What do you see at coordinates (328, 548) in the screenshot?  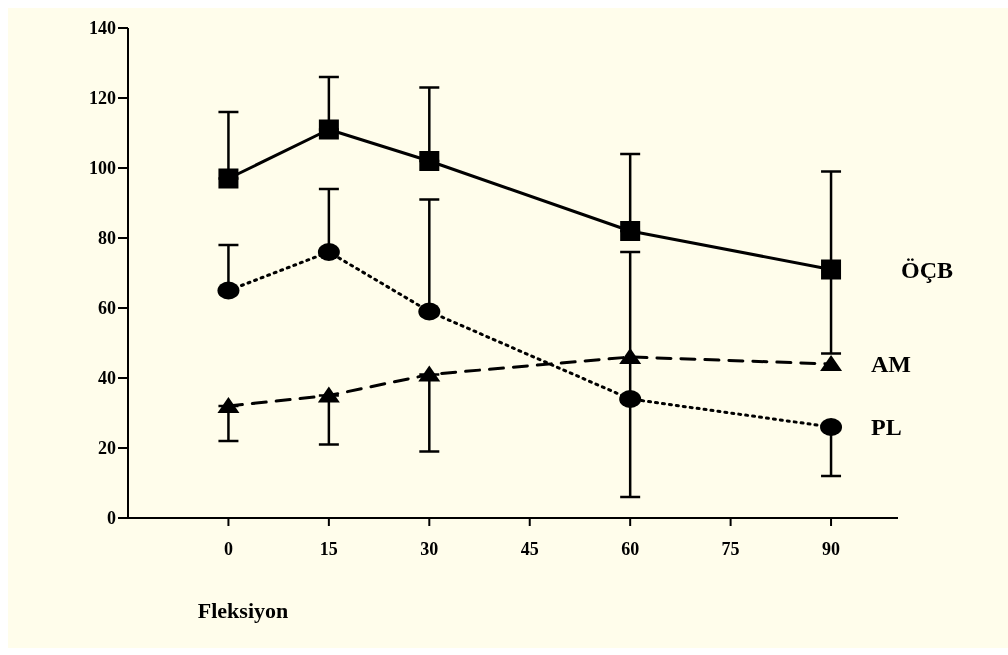 I see `x-tick-label: 15` at bounding box center [328, 548].